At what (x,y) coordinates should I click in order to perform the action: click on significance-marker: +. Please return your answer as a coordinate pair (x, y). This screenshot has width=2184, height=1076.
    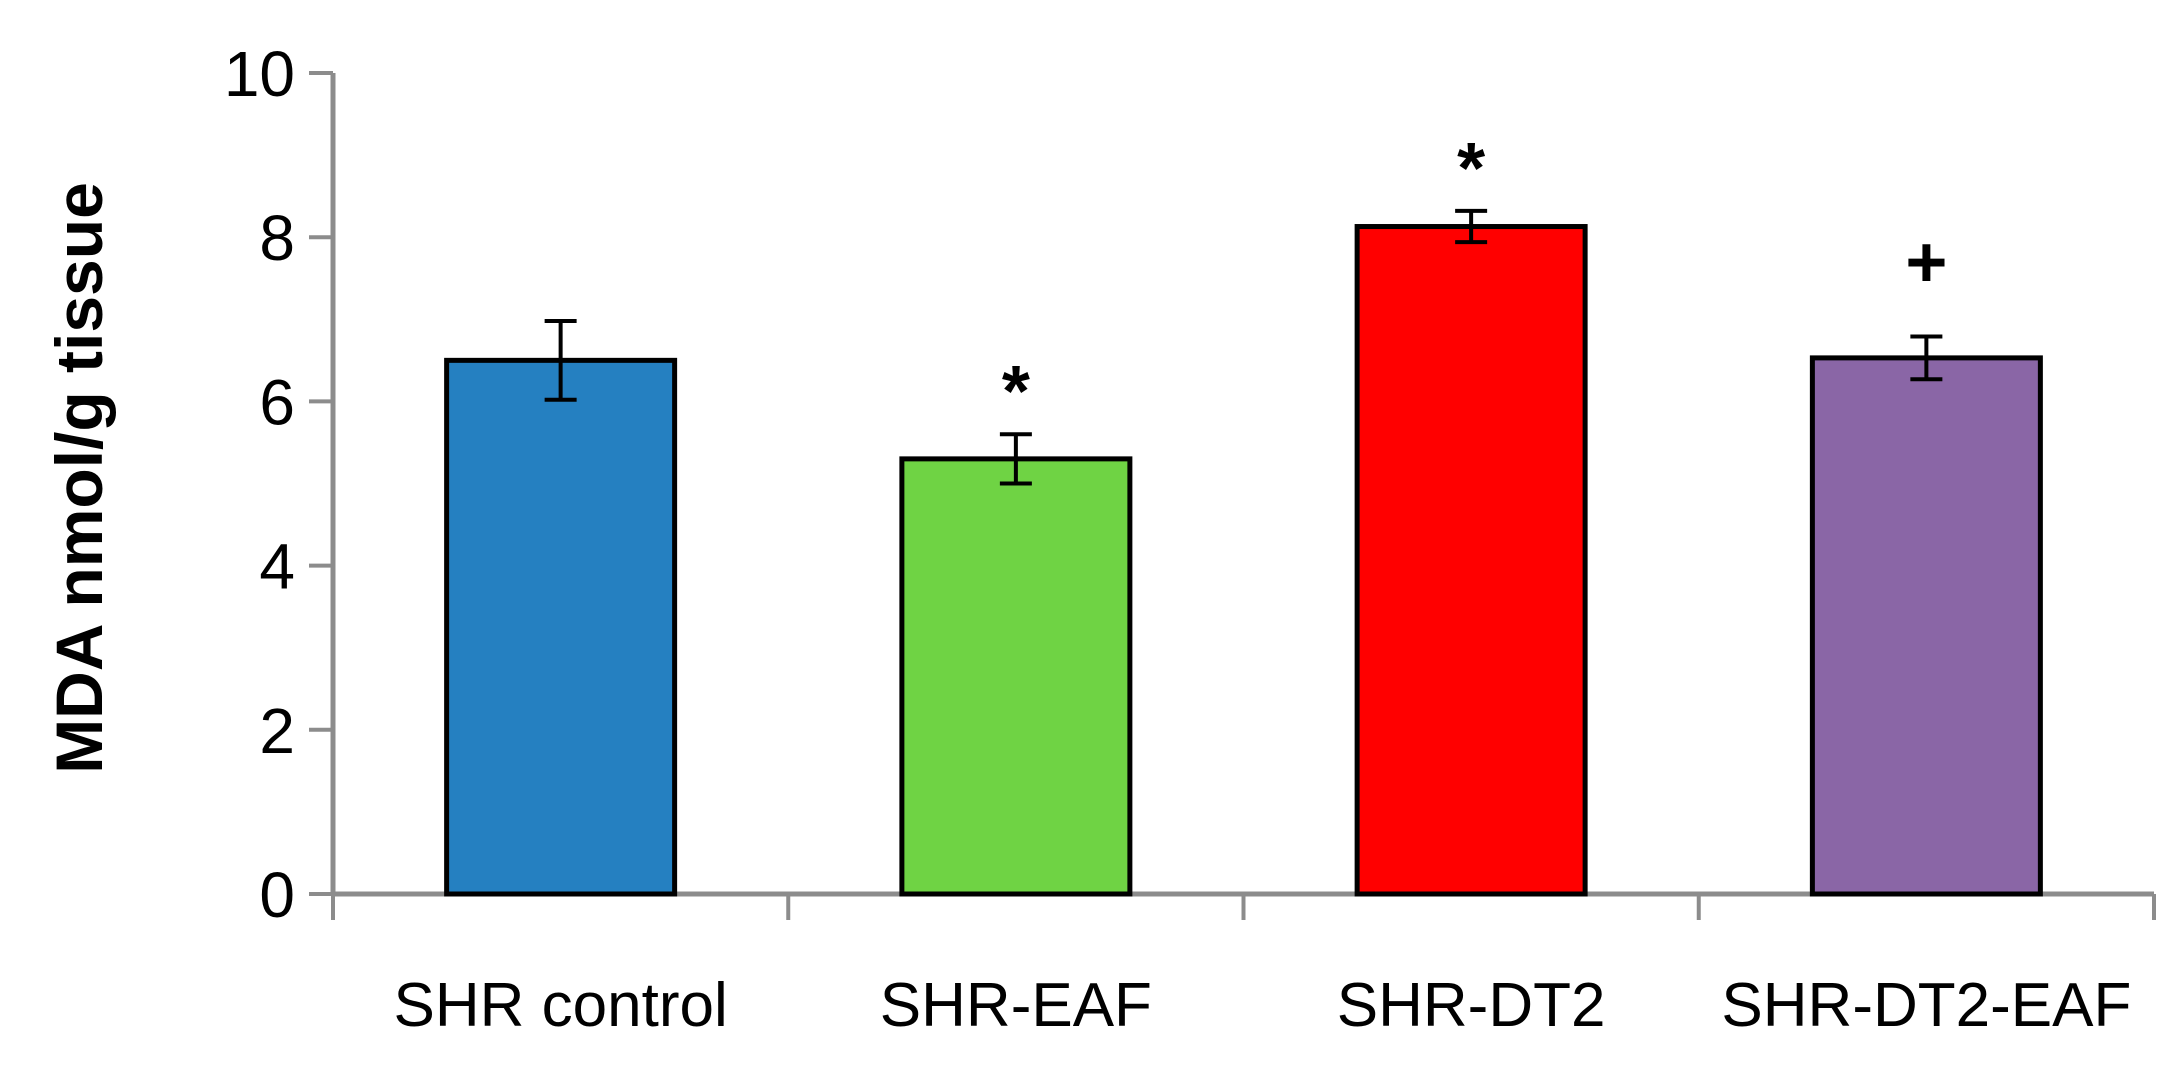
    Looking at the image, I should click on (1926, 263).